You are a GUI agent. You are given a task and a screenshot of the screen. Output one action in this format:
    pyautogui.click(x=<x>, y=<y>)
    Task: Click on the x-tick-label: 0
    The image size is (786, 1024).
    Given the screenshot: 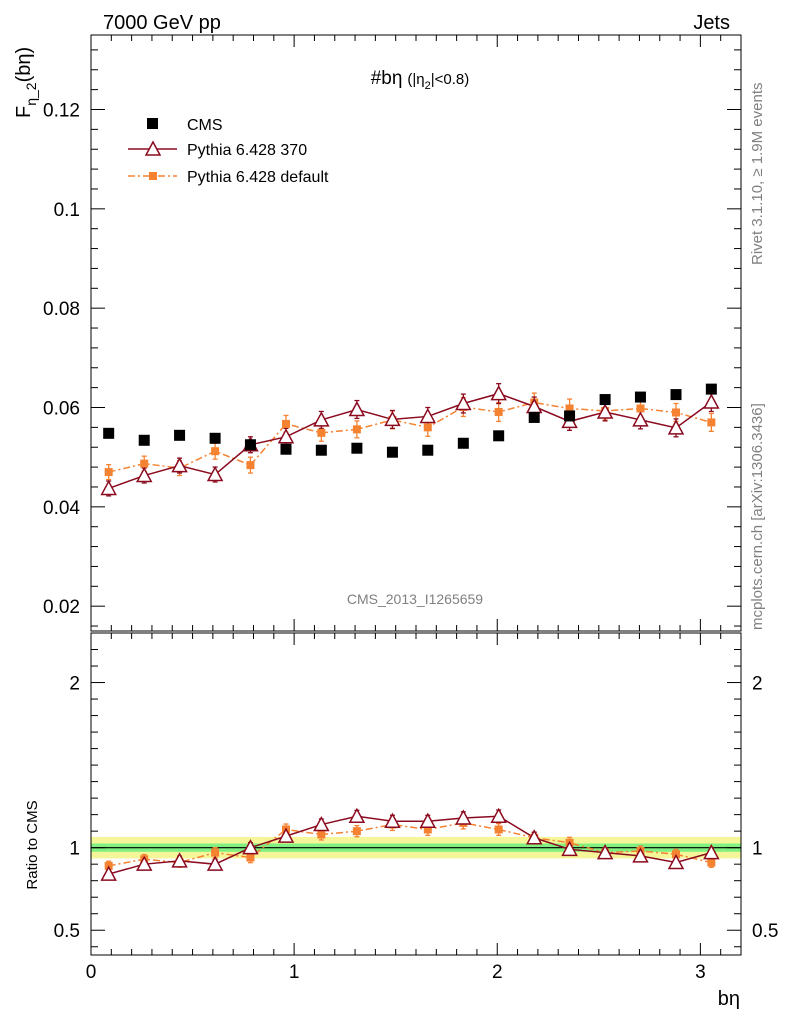 What is the action you would take?
    pyautogui.click(x=91, y=972)
    